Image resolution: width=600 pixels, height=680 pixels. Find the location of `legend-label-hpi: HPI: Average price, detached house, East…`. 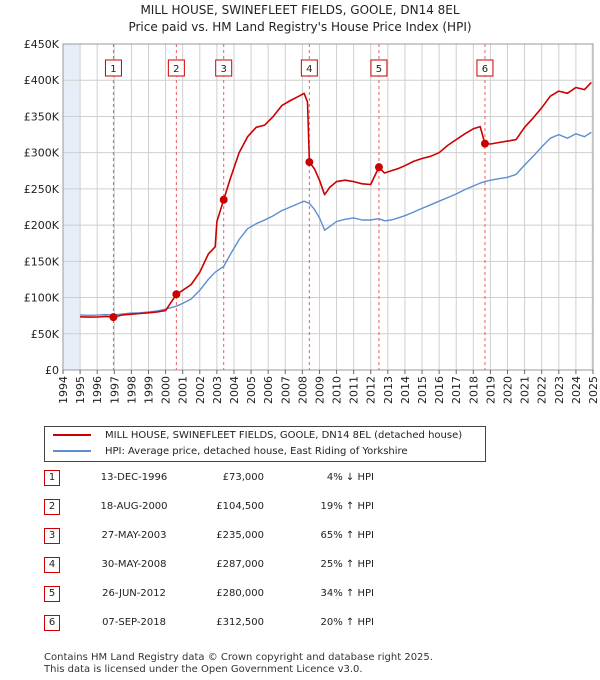

legend-label-hpi: HPI: Average price, detached house, East… is located at coordinates (256, 451).